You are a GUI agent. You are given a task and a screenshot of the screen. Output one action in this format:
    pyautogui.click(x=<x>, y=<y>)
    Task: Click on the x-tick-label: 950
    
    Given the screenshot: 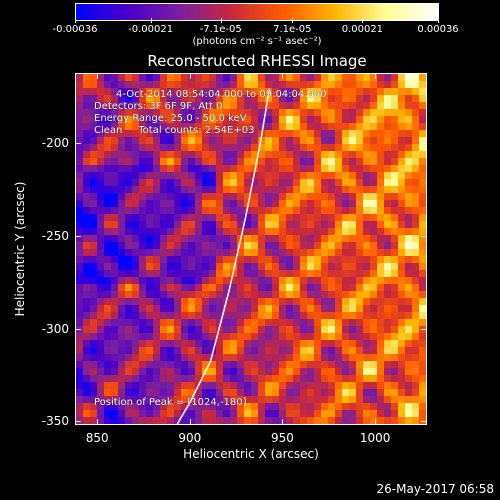 What is the action you would take?
    pyautogui.click(x=282, y=438)
    